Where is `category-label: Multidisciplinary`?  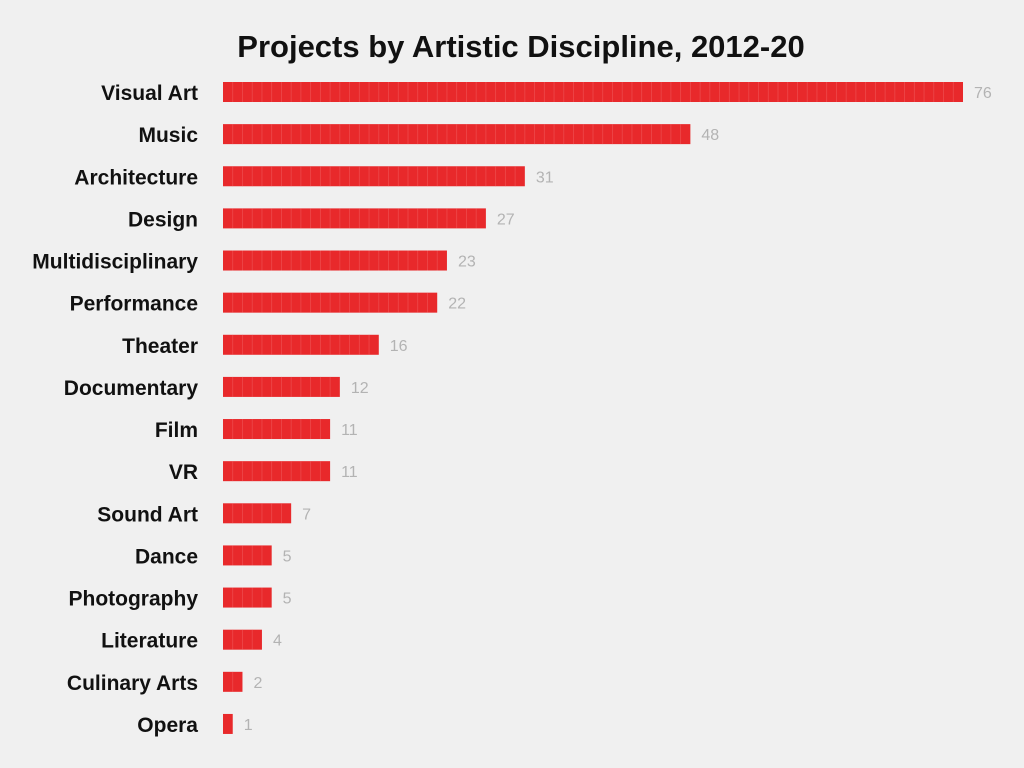
category-label: Multidisciplinary is located at coordinates (115, 262).